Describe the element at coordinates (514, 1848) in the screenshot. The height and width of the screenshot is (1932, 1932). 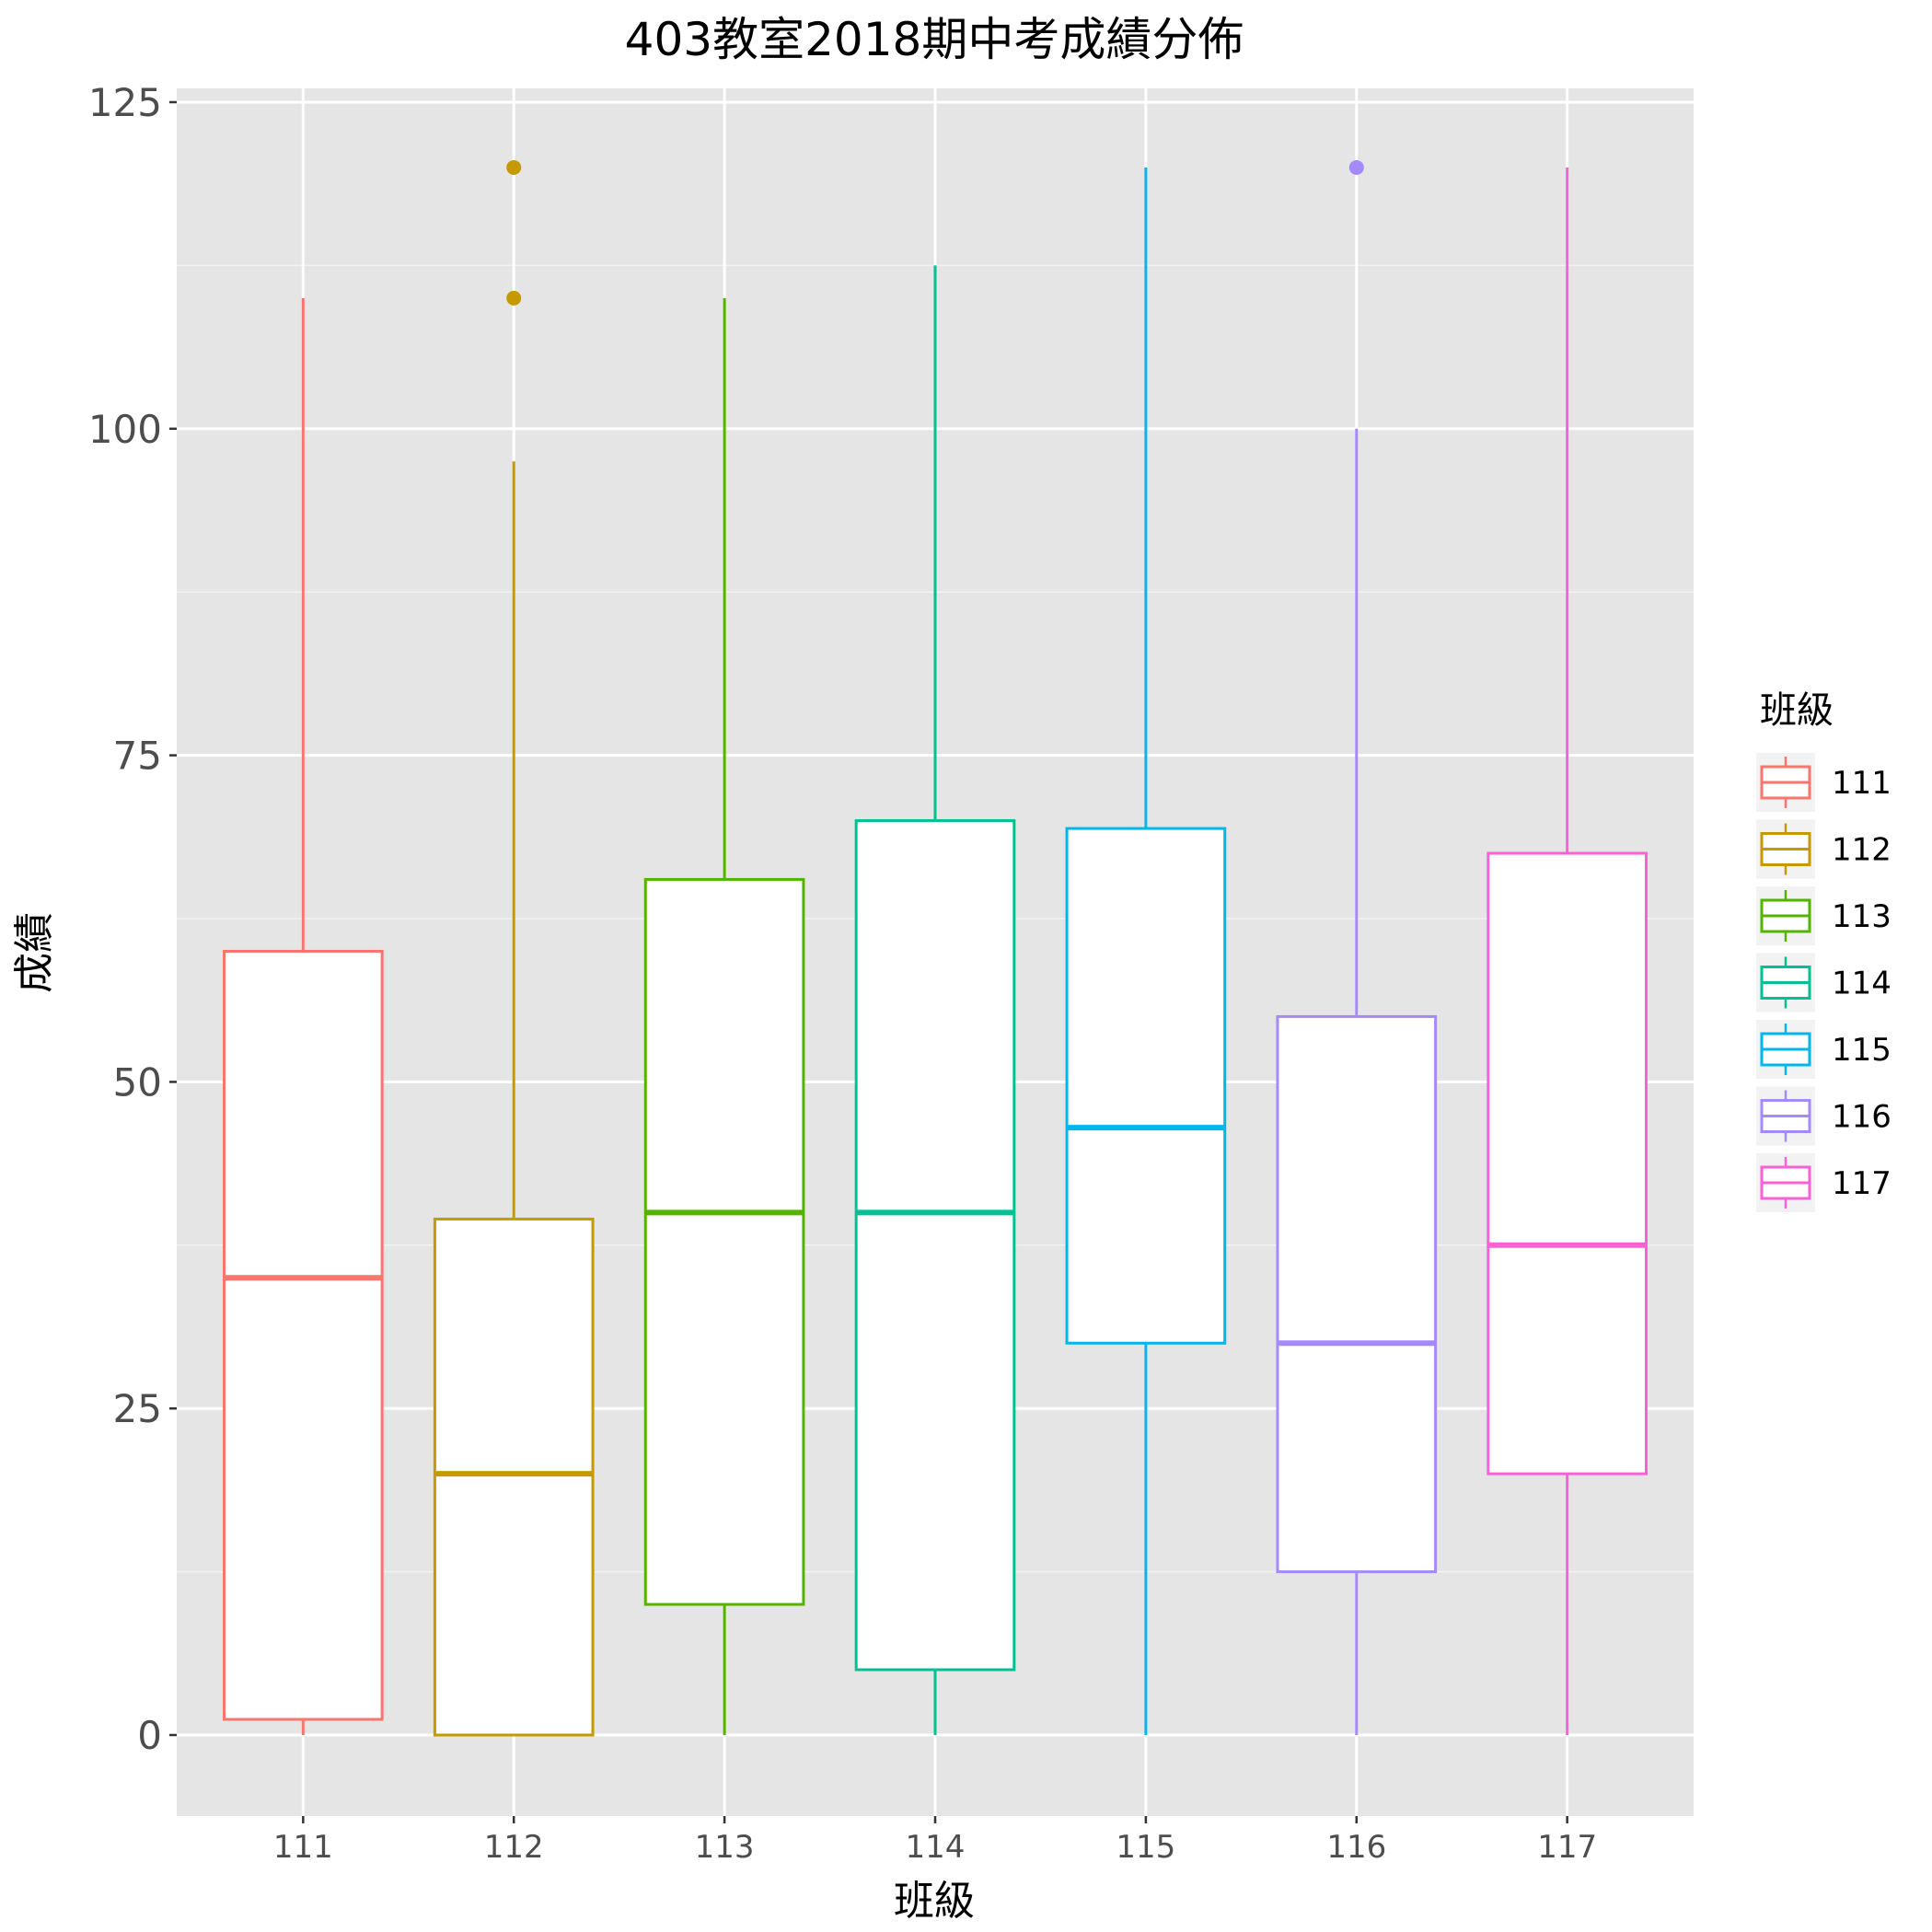
I see `x-tick-label: 112` at that location.